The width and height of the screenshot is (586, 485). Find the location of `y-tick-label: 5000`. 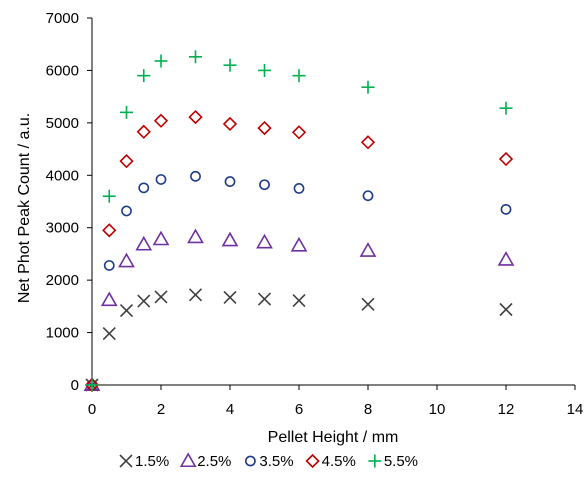

y-tick-label: 5000 is located at coordinates (62, 123).